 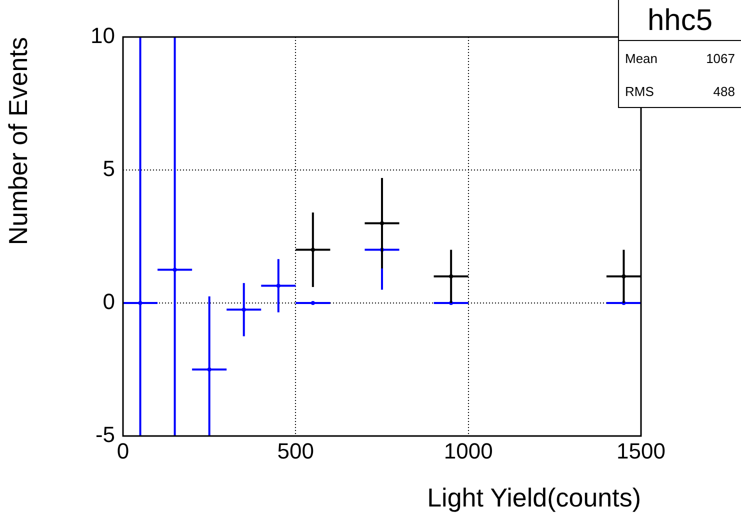 What do you see at coordinates (295, 451) in the screenshot?
I see `x-tick-label: 500` at bounding box center [295, 451].